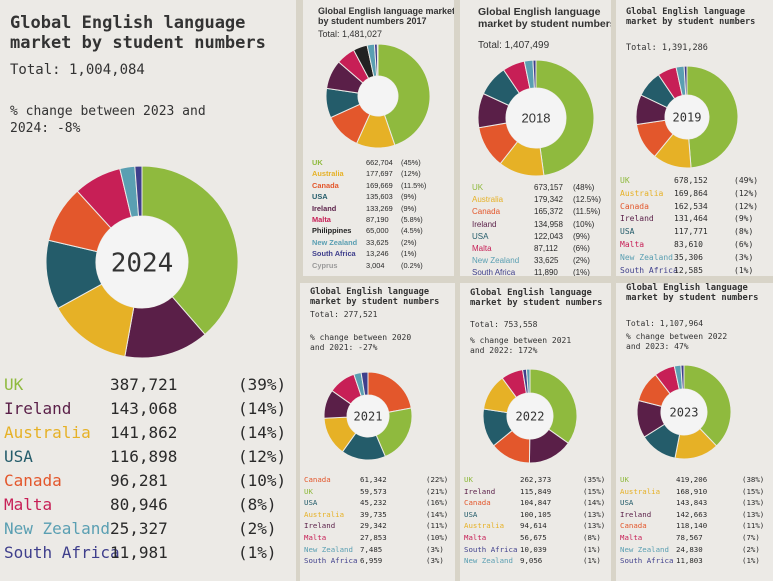  I want to click on legend-value: 45,232, so click(373, 503).